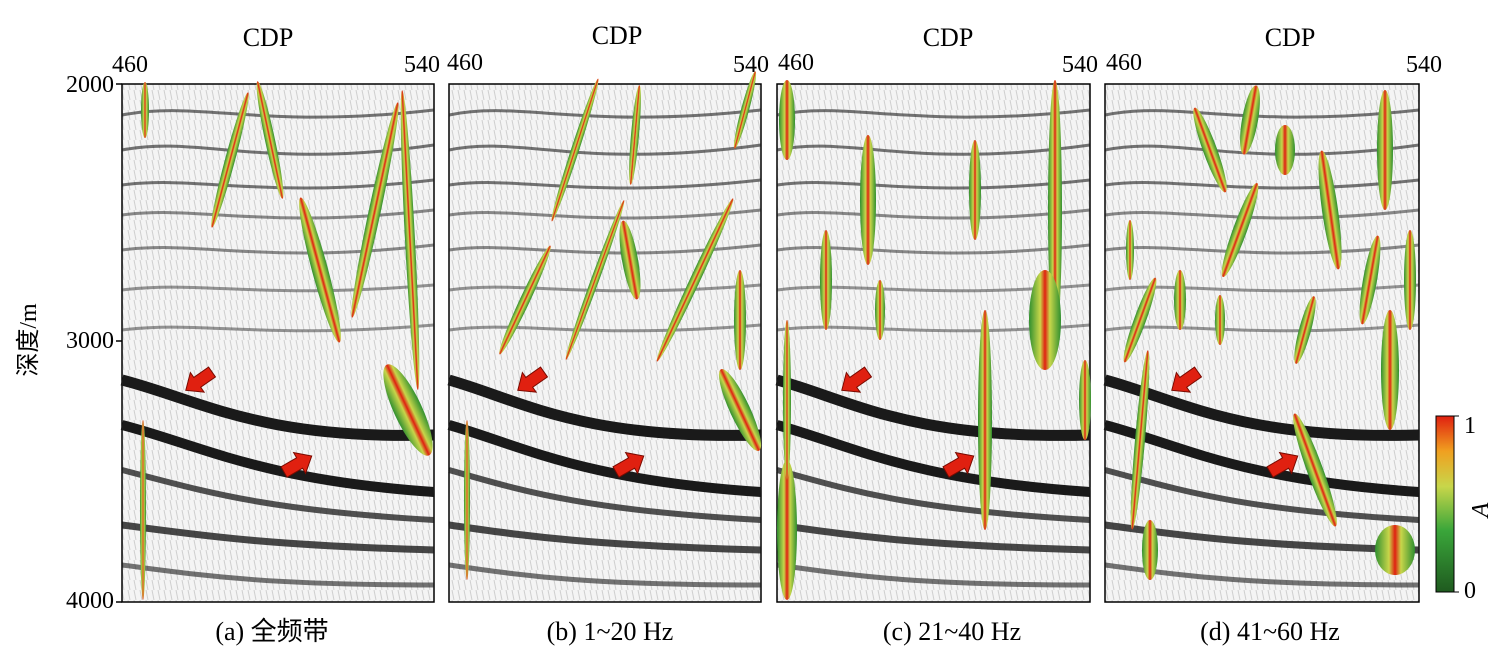 The image size is (1500, 650). Describe the element at coordinates (1270, 631) in the screenshot. I see `panel-d-caption: (d) 41~60 Hz` at that location.